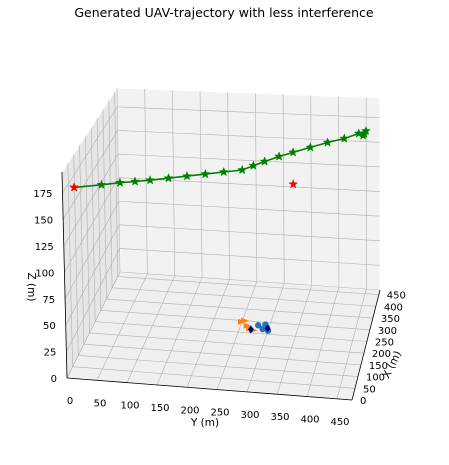 The width and height of the screenshot is (449, 465). I want to click on y-tick-label: 100, so click(129, 406).